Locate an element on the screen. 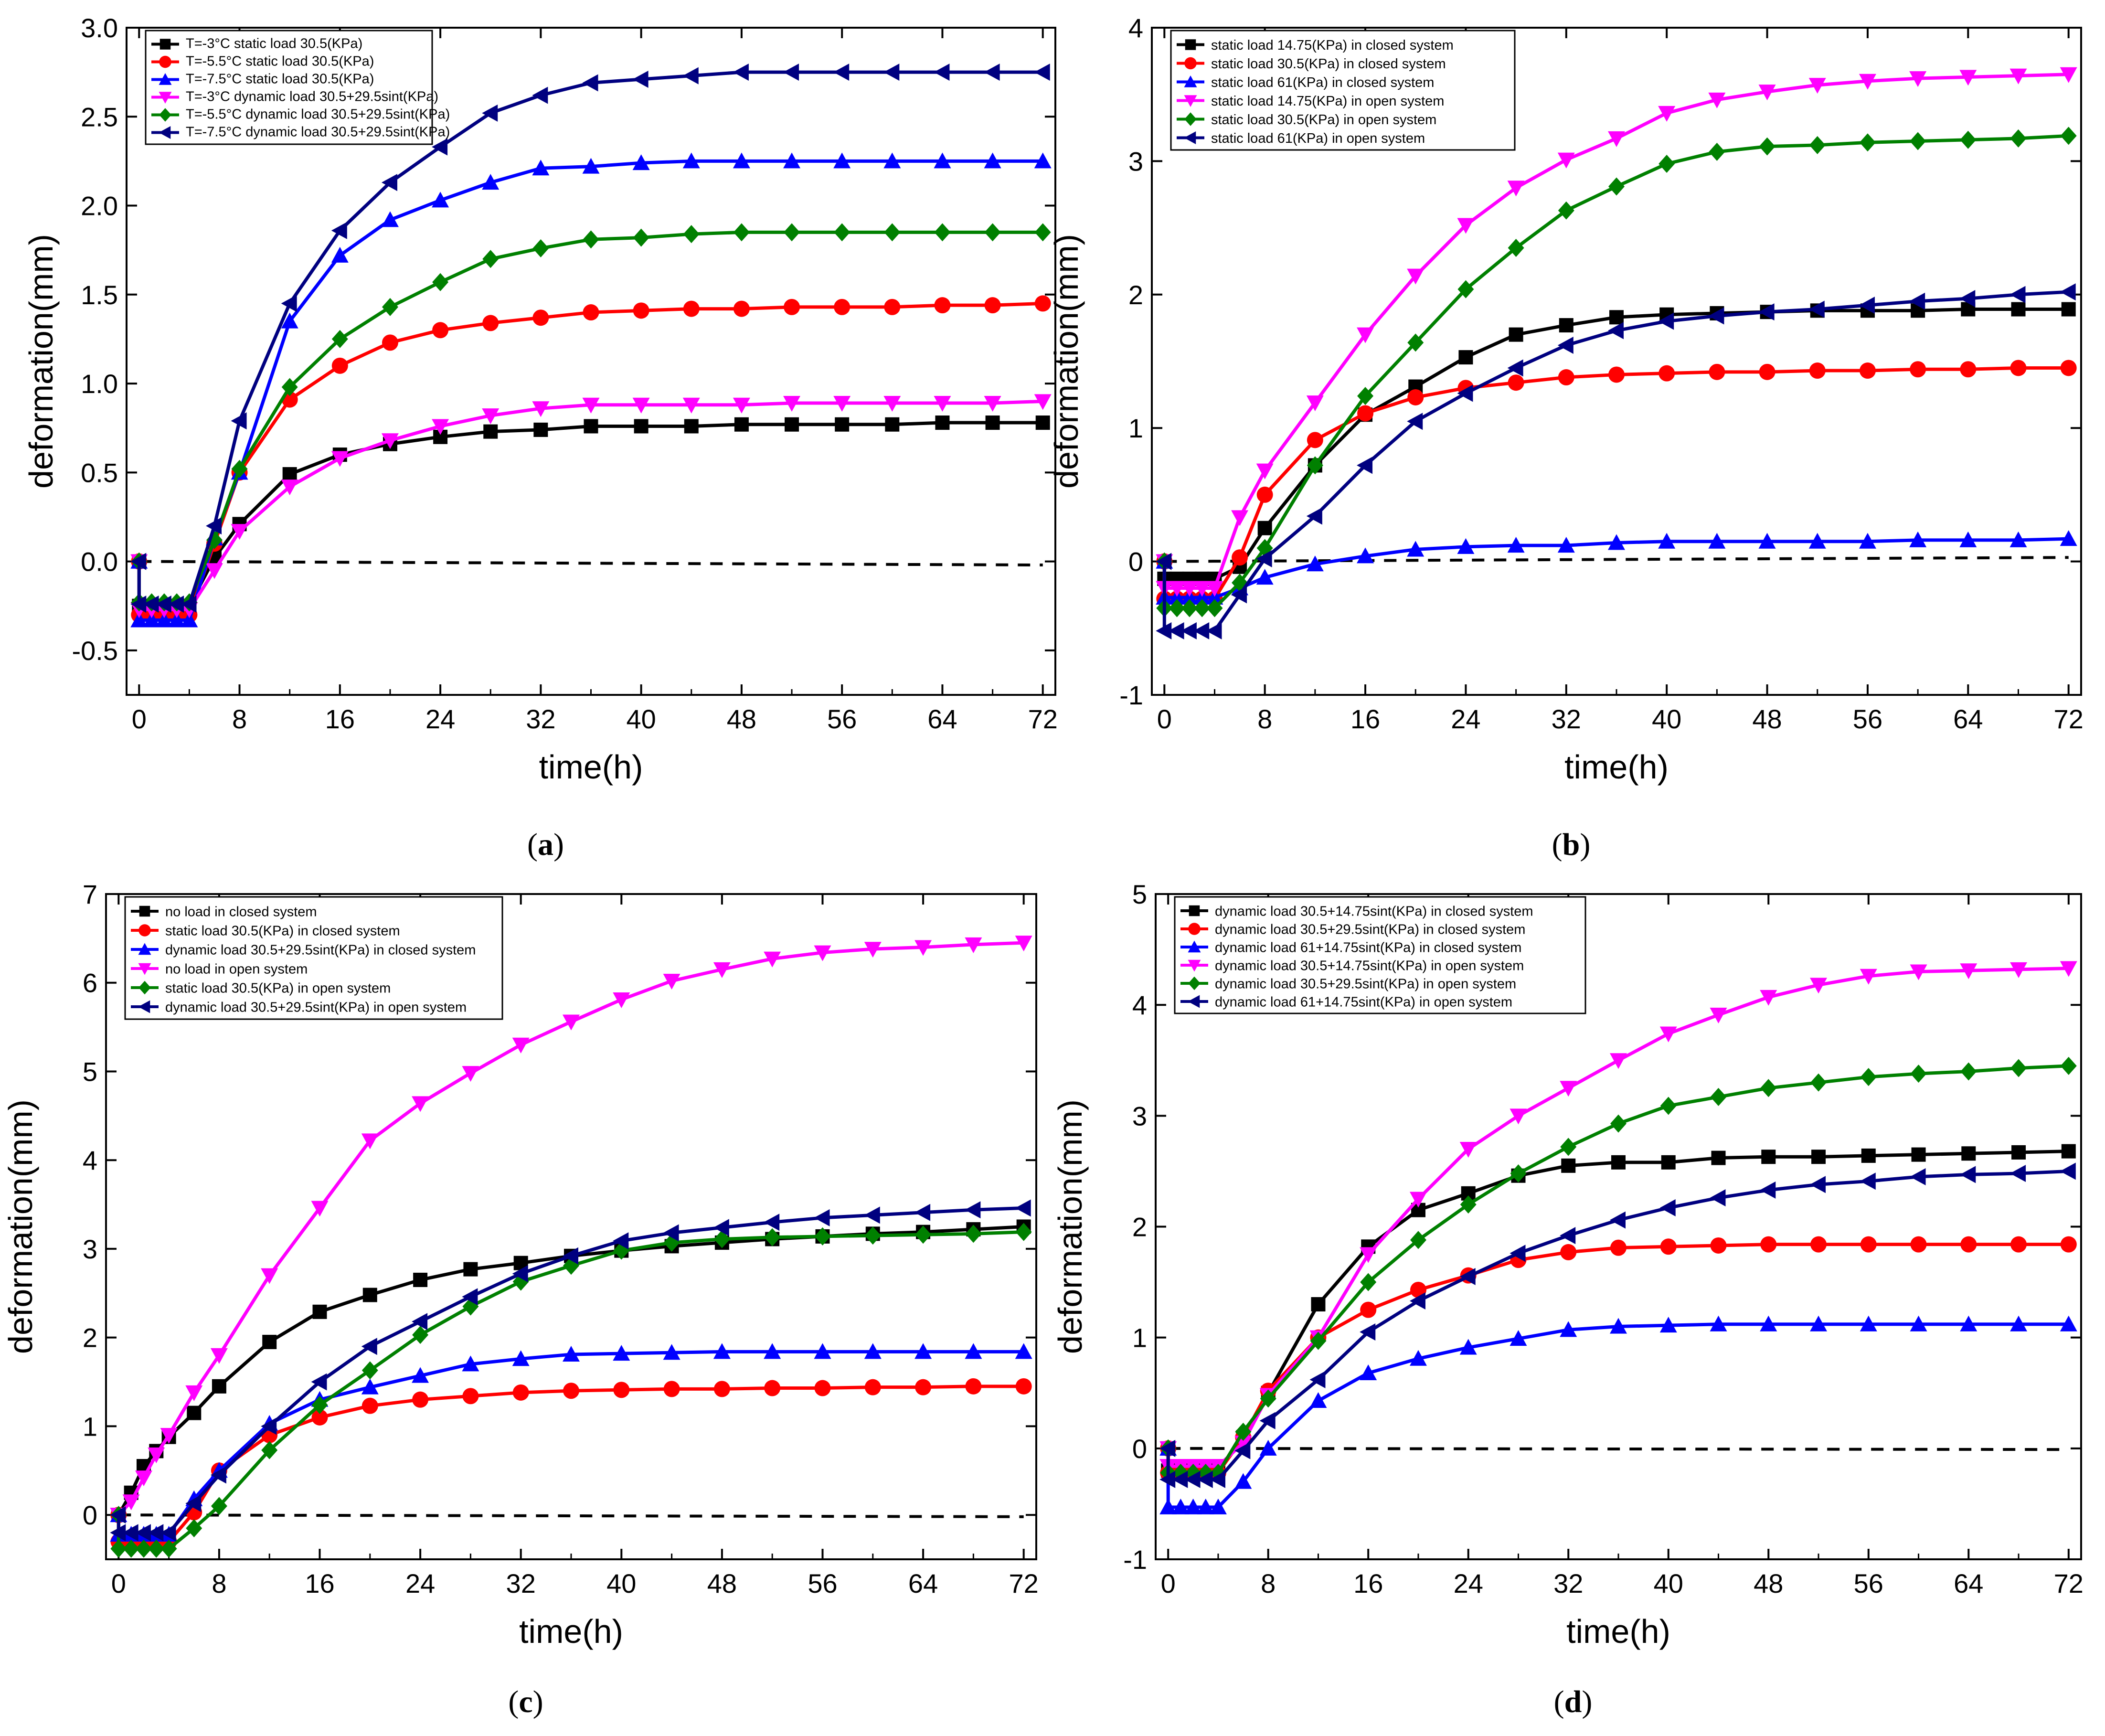 This screenshot has height=1736, width=2105. x-tick-label: 56 is located at coordinates (842, 719).